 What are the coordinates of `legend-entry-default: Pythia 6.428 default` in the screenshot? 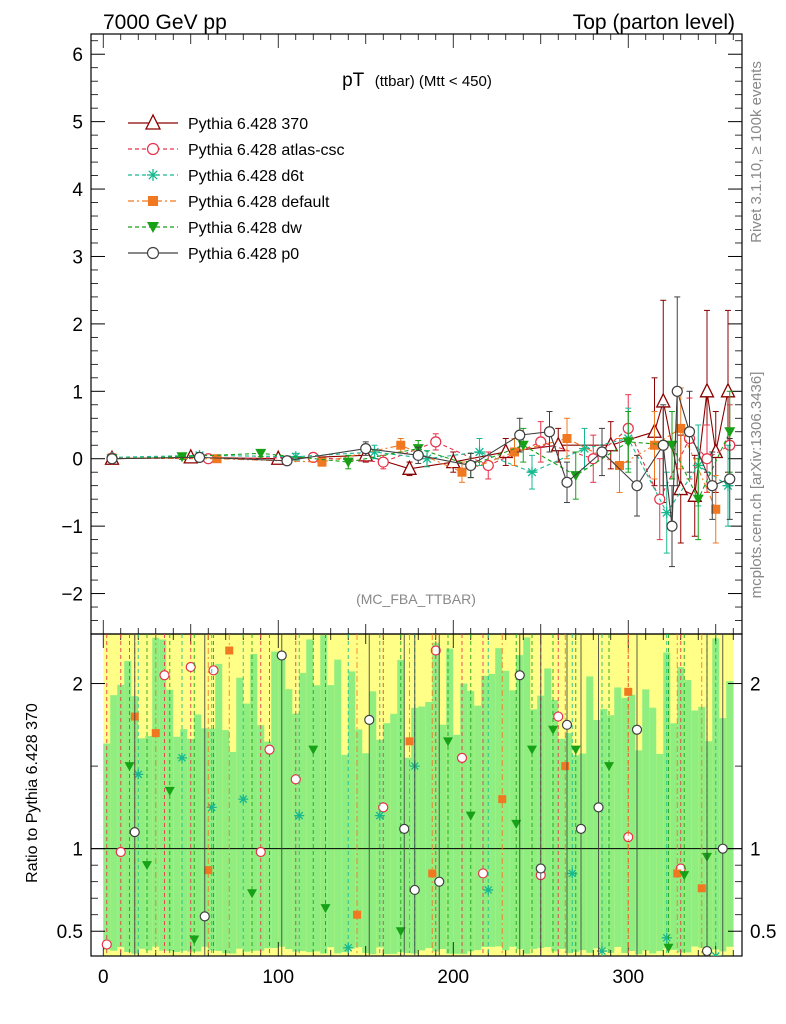 It's located at (229, 202).